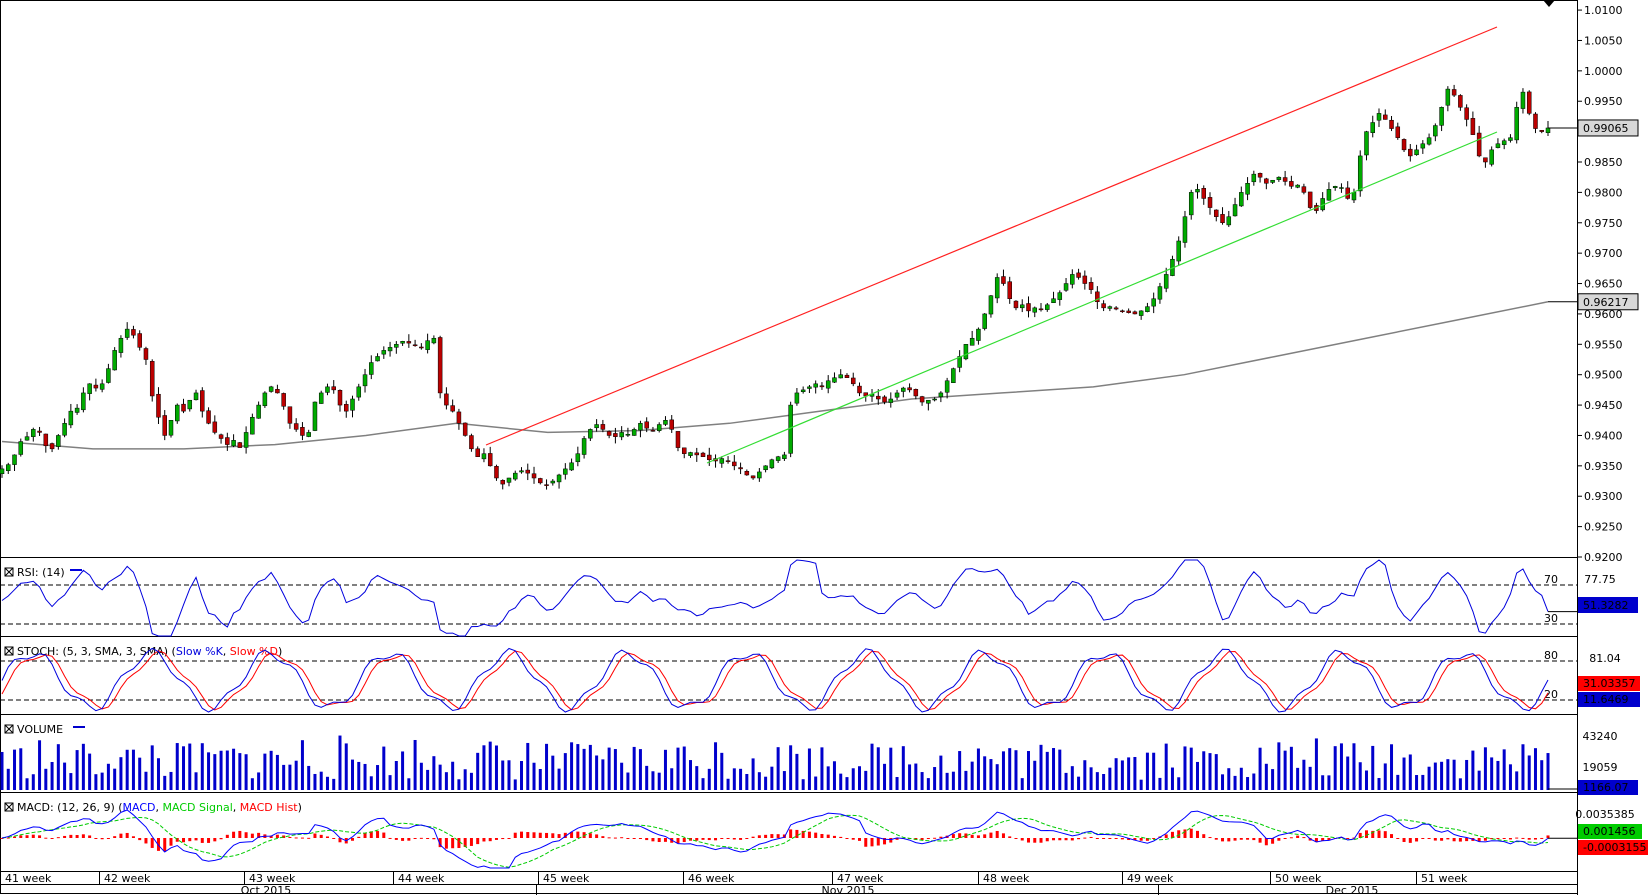  What do you see at coordinates (1603, 253) in the screenshot?
I see `price-tick-label: 0.9700` at bounding box center [1603, 253].